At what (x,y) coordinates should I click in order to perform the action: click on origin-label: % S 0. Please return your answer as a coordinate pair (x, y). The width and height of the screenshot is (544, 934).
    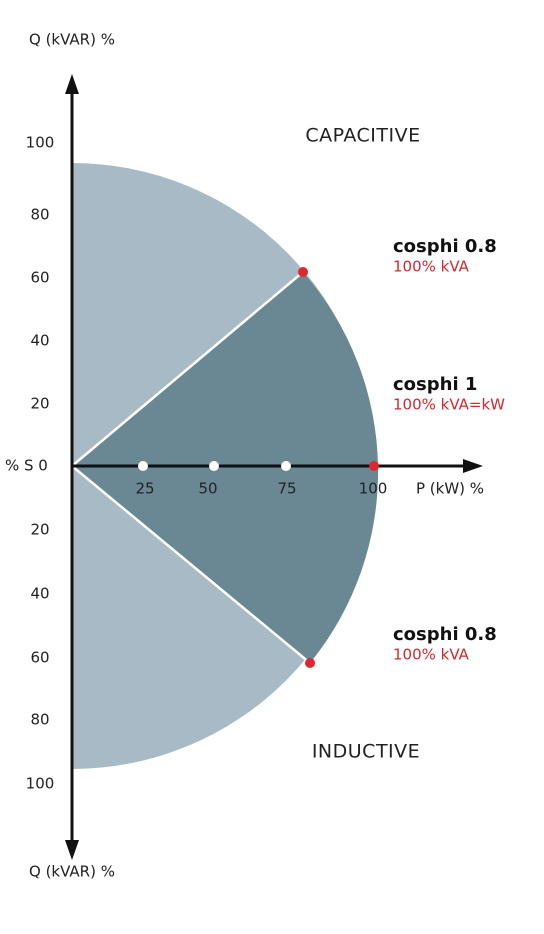
    Looking at the image, I should click on (26, 466).